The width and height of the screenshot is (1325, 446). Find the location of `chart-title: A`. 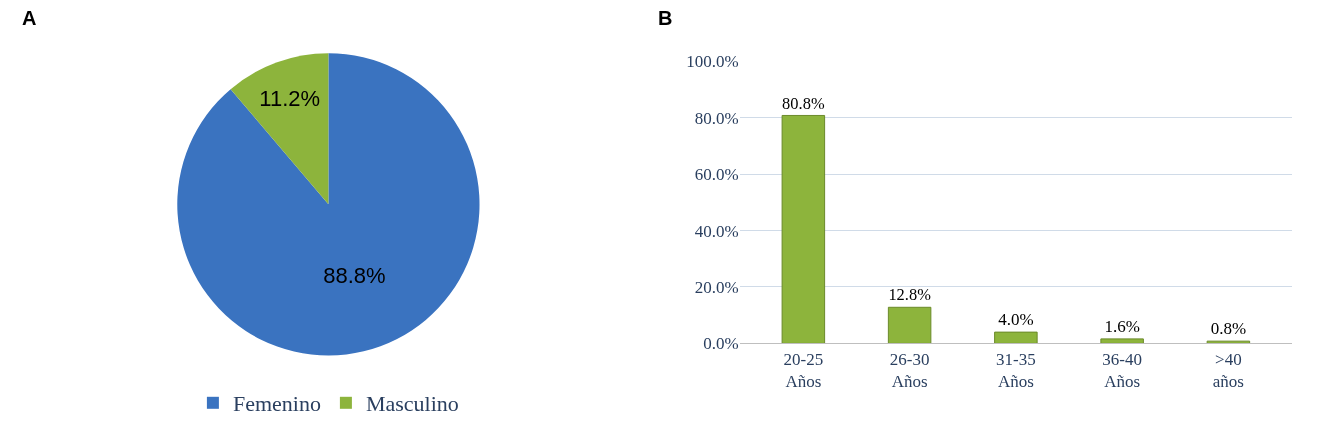

chart-title: A is located at coordinates (29, 18).